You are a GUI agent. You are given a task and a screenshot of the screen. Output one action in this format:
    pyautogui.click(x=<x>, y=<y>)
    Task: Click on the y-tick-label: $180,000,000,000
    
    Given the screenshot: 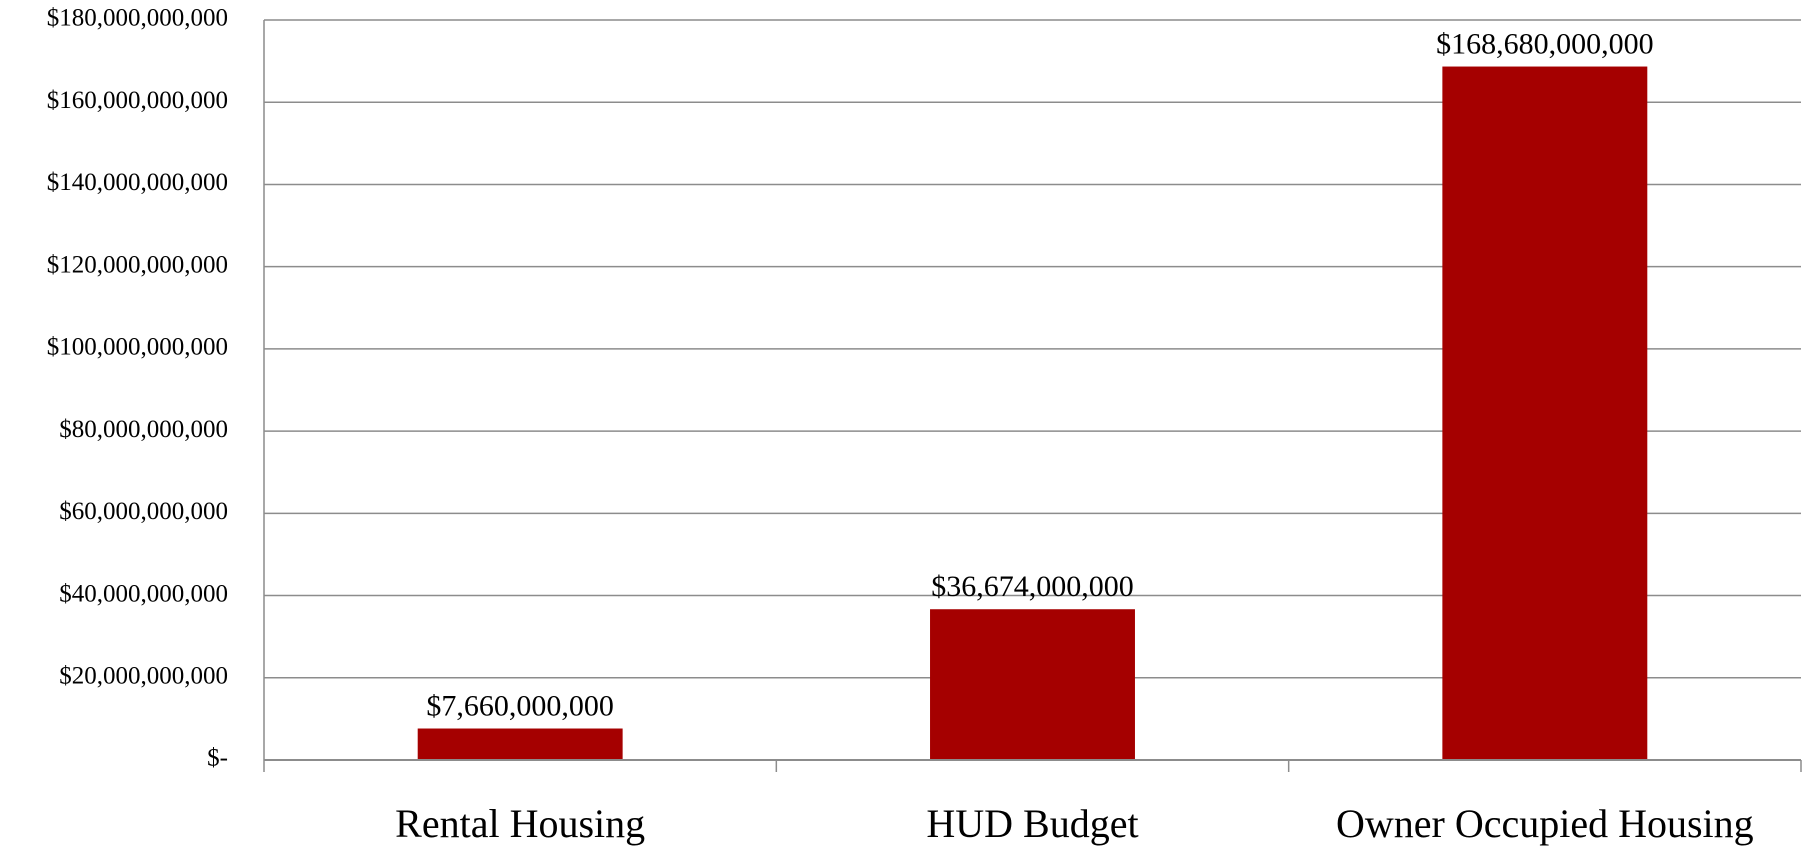 What is the action you would take?
    pyautogui.click(x=137, y=18)
    